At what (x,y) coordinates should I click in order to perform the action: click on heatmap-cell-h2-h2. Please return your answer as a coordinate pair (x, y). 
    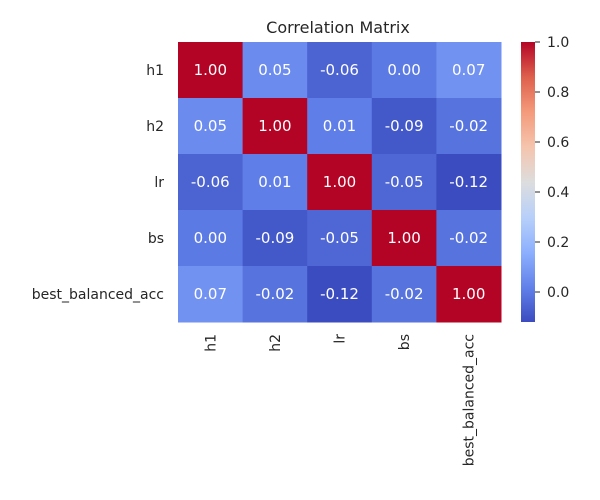
    Looking at the image, I should click on (275, 126).